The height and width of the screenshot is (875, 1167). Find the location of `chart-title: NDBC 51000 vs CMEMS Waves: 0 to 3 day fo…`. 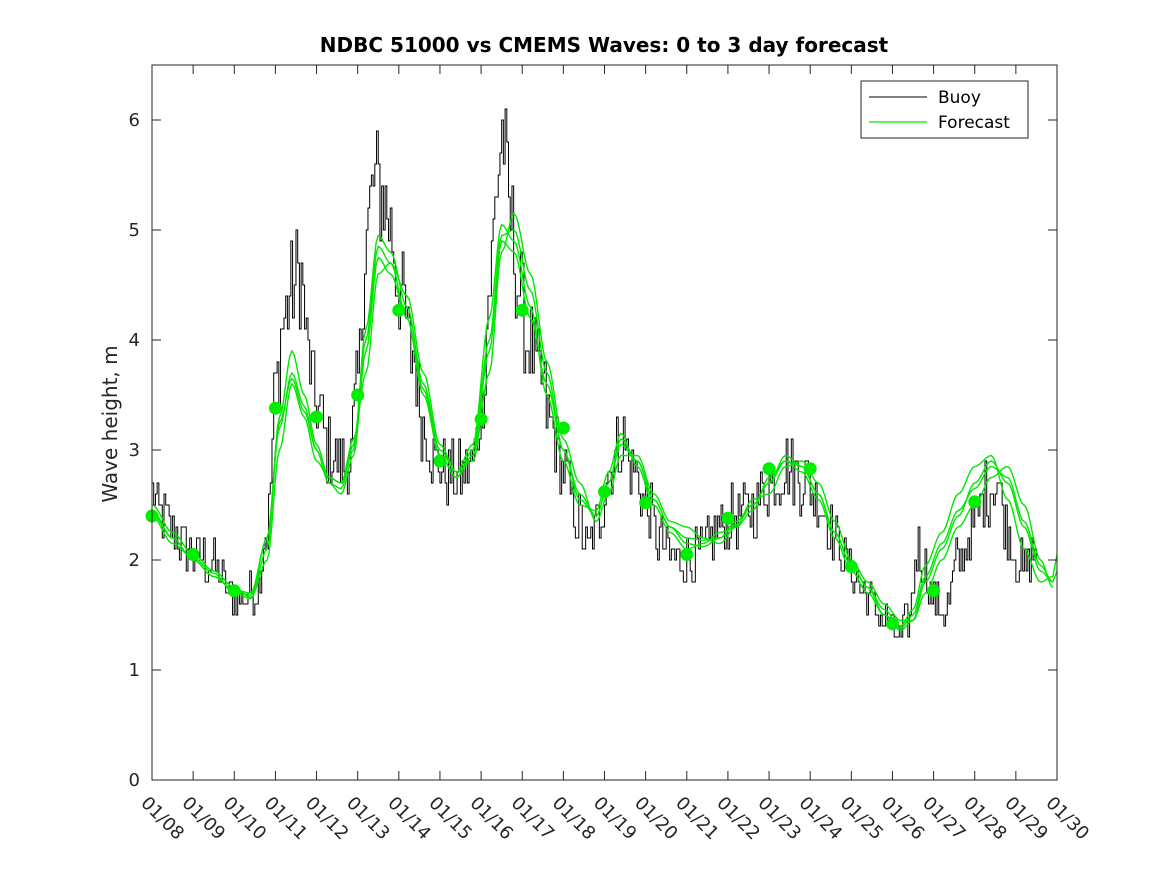

chart-title: NDBC 51000 vs CMEMS Waves: 0 to 3 day fo… is located at coordinates (604, 45).